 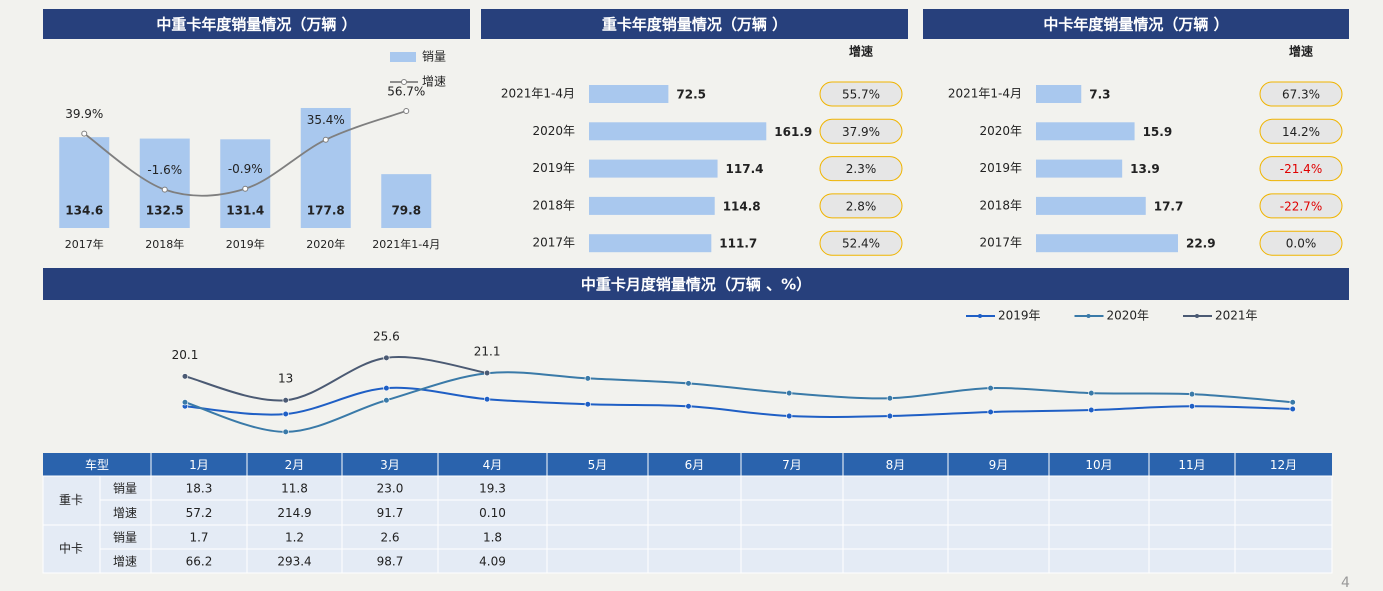 I want to click on table-cell-text: 19.3, so click(x=492, y=489).